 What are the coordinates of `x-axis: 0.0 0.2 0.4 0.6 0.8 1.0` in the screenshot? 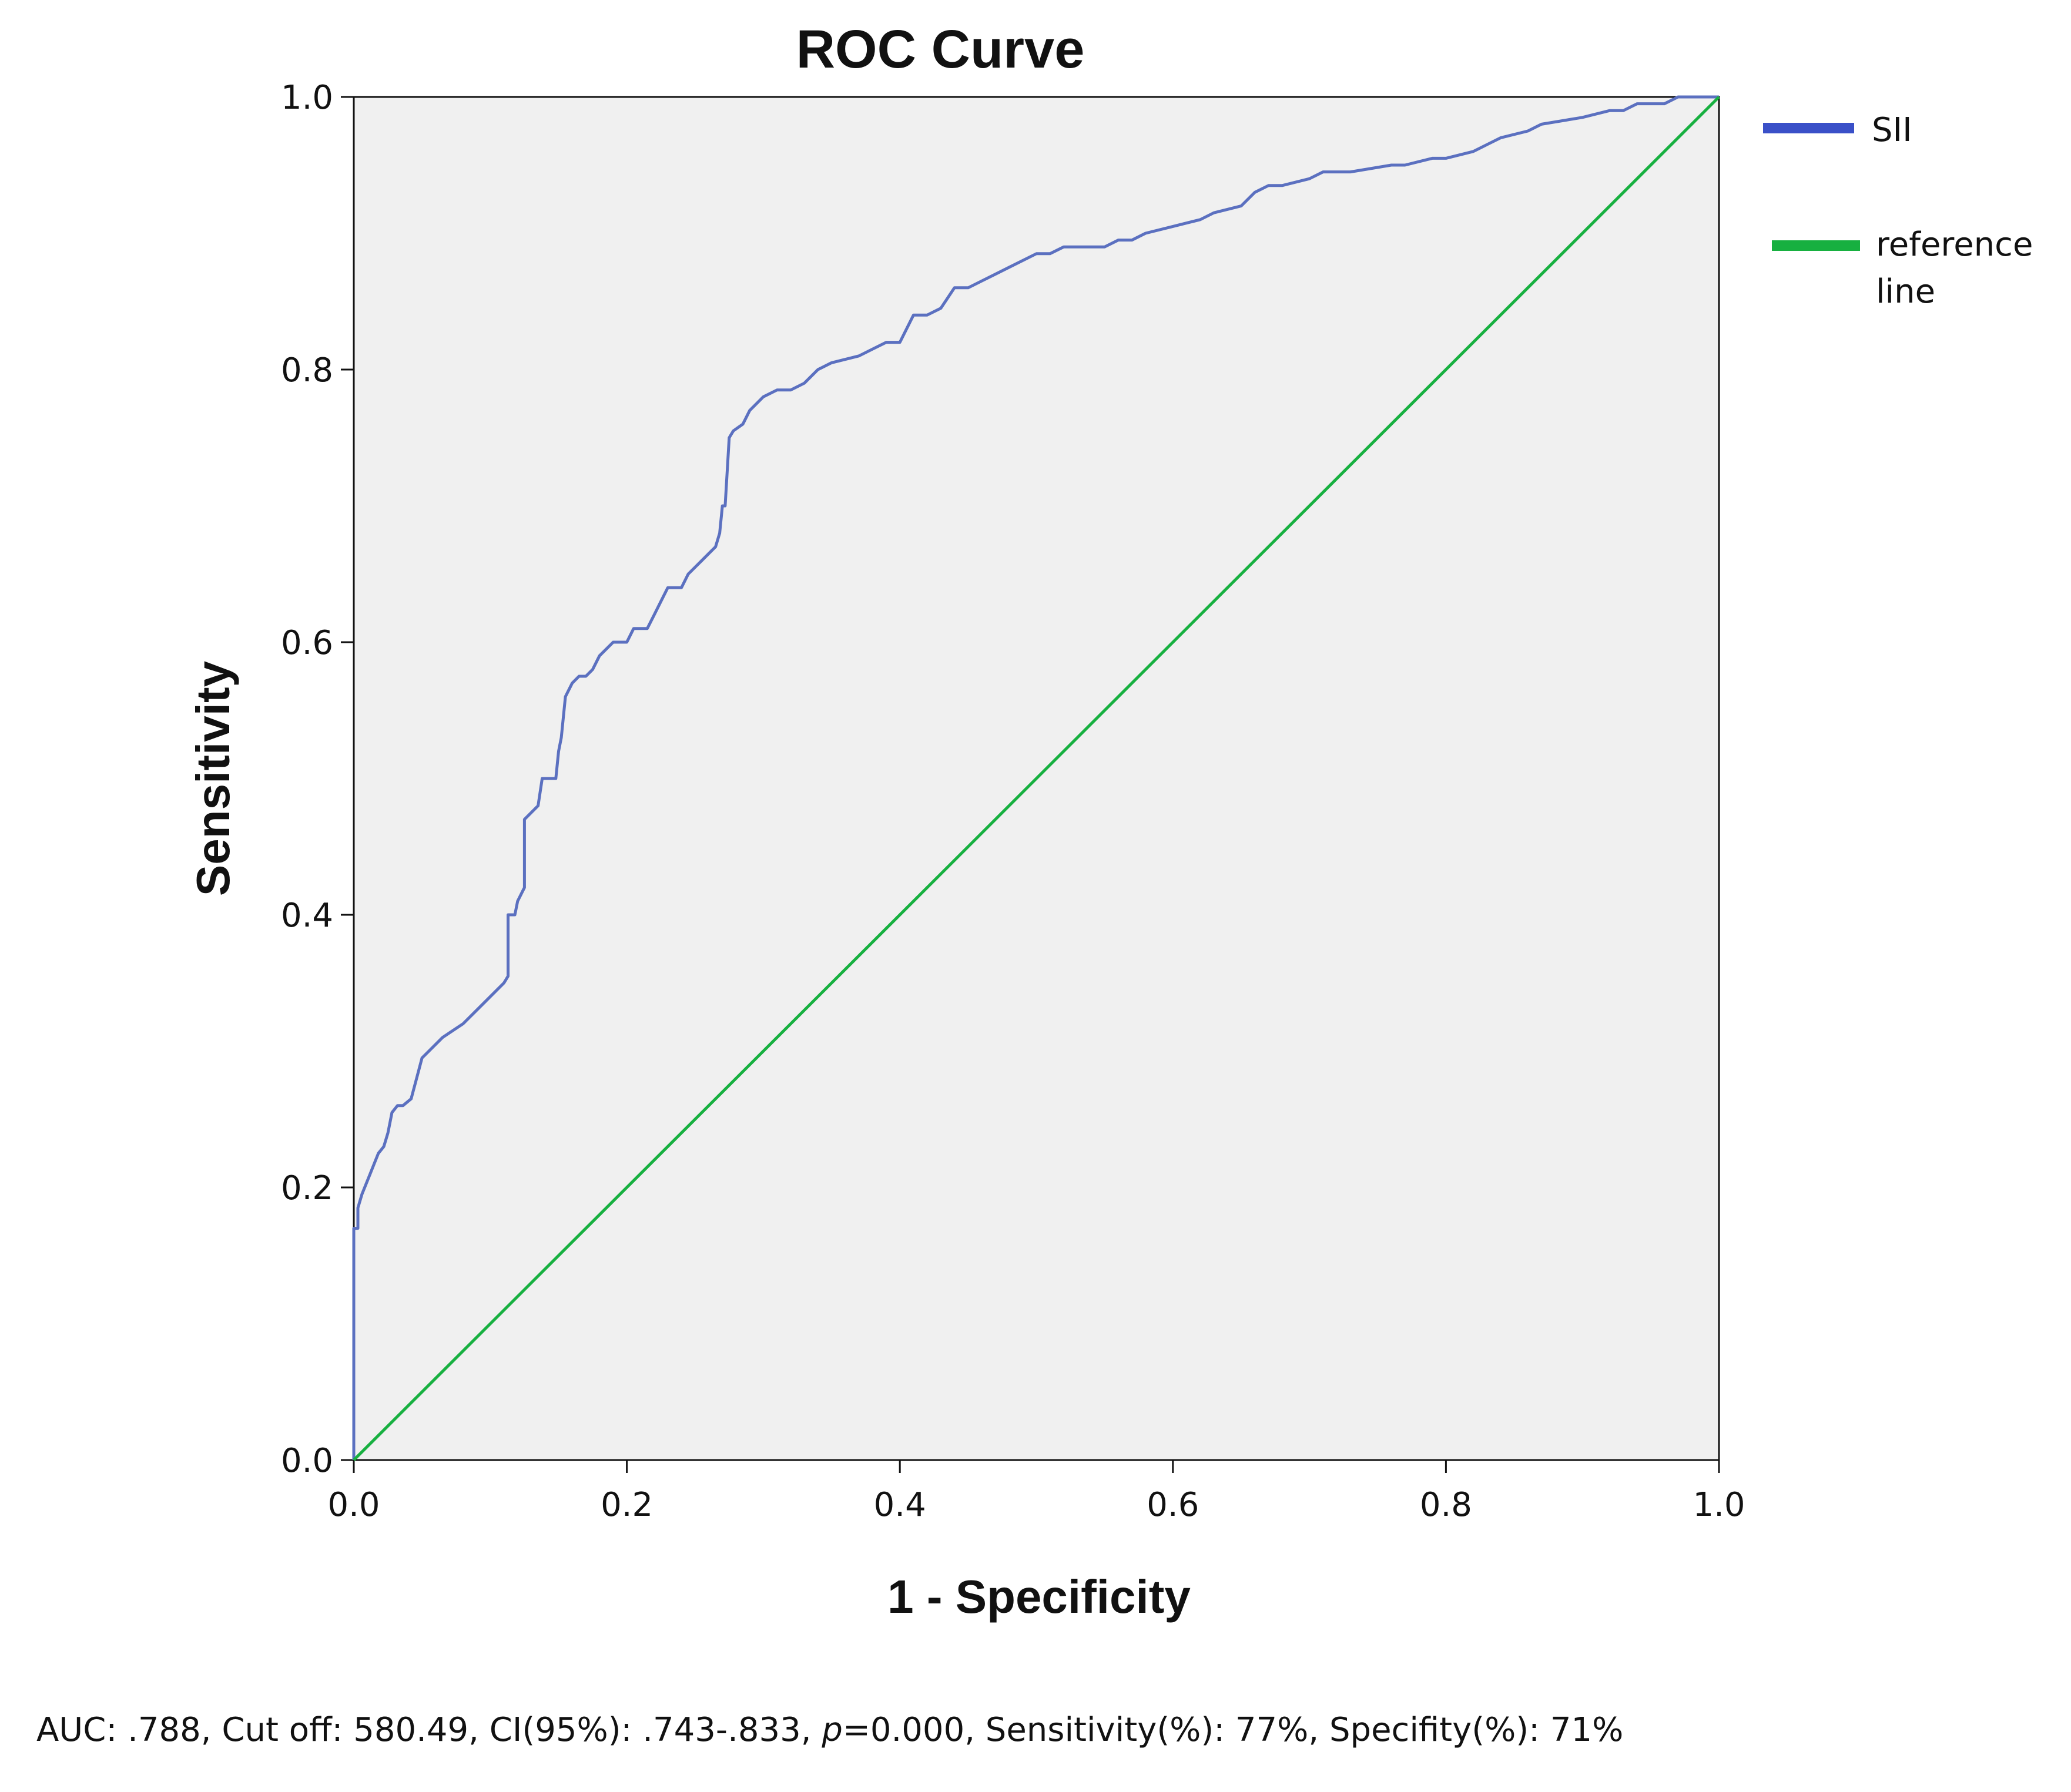 It's located at (1036, 1492).